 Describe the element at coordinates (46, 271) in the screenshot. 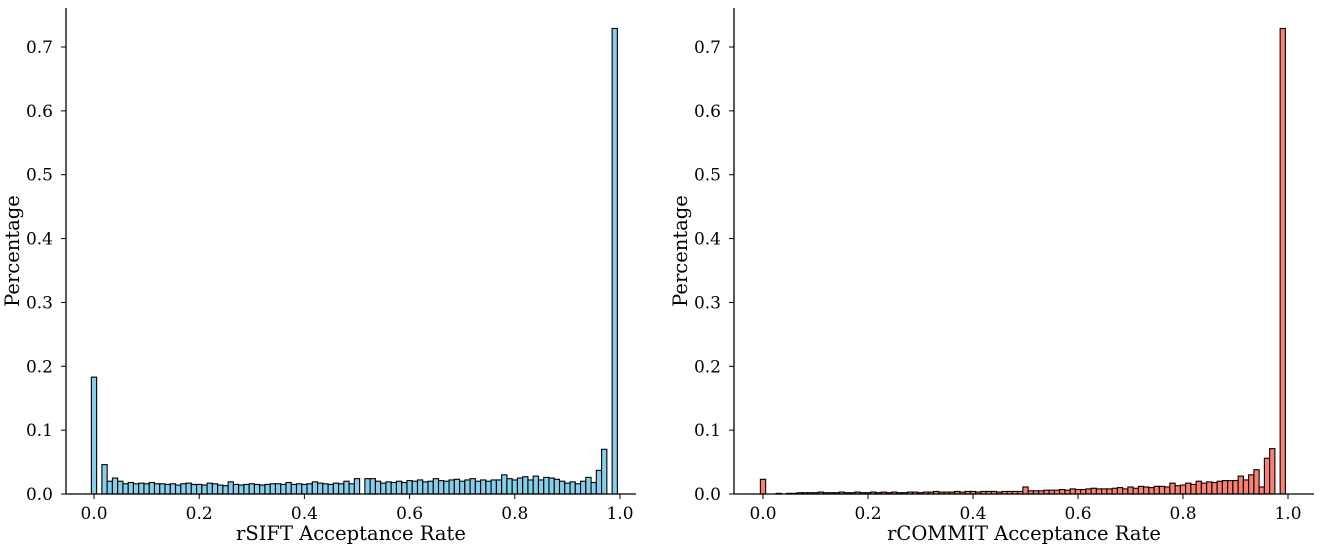

I see `y-ticks-rsift: 0.0 0.1 0.2 0.3 0.4 0.5 0.6 0.7` at that location.